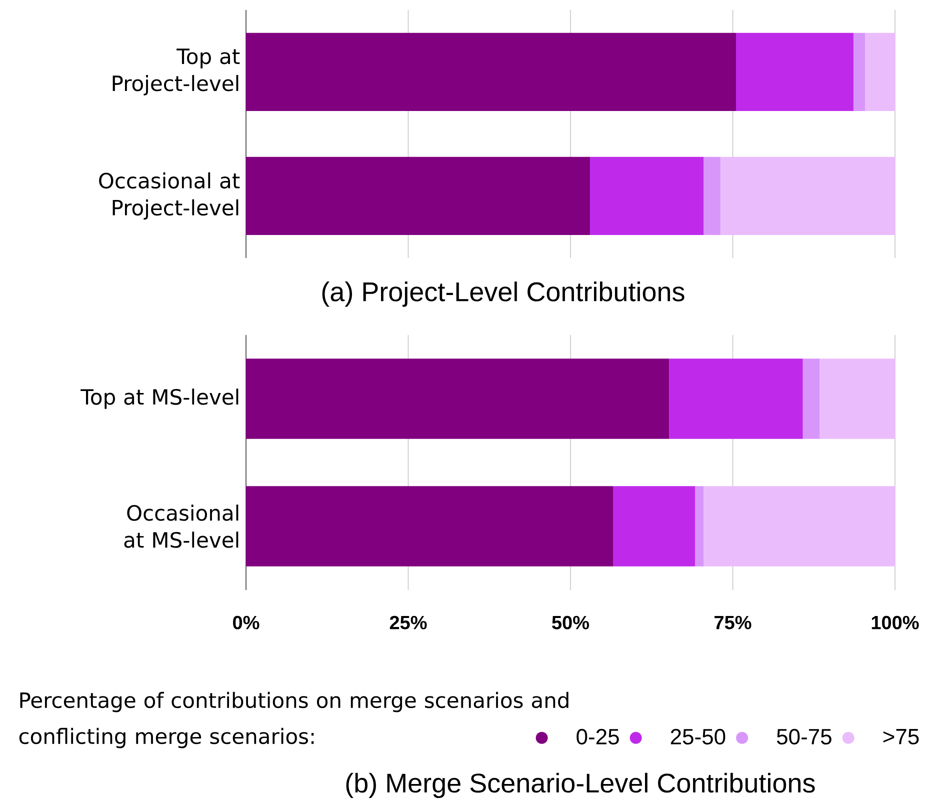 The image size is (930, 811). I want to click on legend-label: 50-75, so click(804, 736).